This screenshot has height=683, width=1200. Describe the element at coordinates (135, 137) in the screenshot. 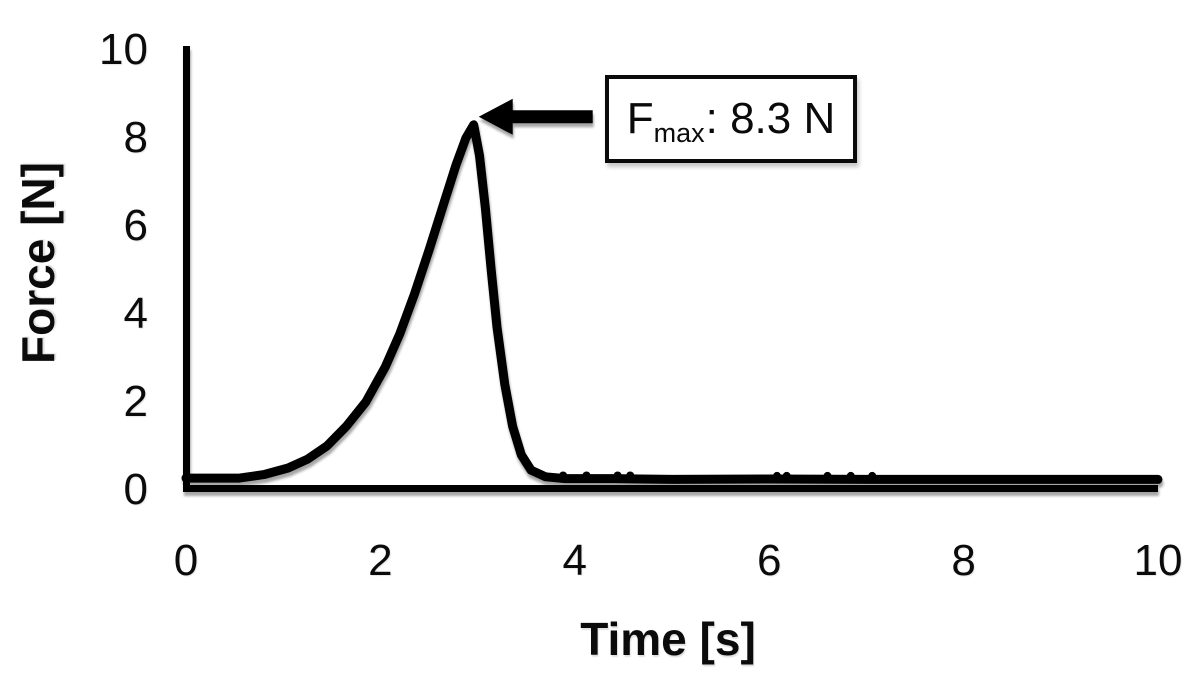

I see `y-tick-label: 8` at that location.